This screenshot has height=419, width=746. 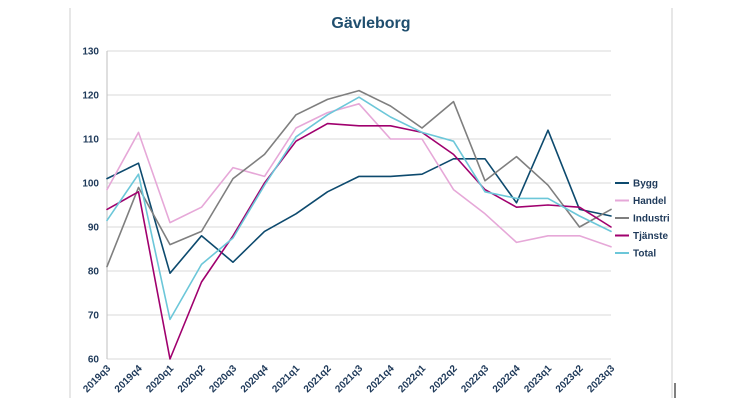 I want to click on chart-title: Gävleborg, so click(x=370, y=23).